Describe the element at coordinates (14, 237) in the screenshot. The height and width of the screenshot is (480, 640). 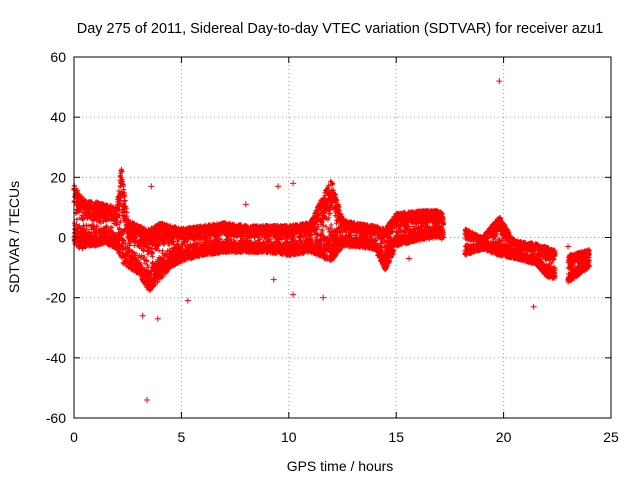
I see `y-axis-label: SDTVAR / TECUs` at that location.